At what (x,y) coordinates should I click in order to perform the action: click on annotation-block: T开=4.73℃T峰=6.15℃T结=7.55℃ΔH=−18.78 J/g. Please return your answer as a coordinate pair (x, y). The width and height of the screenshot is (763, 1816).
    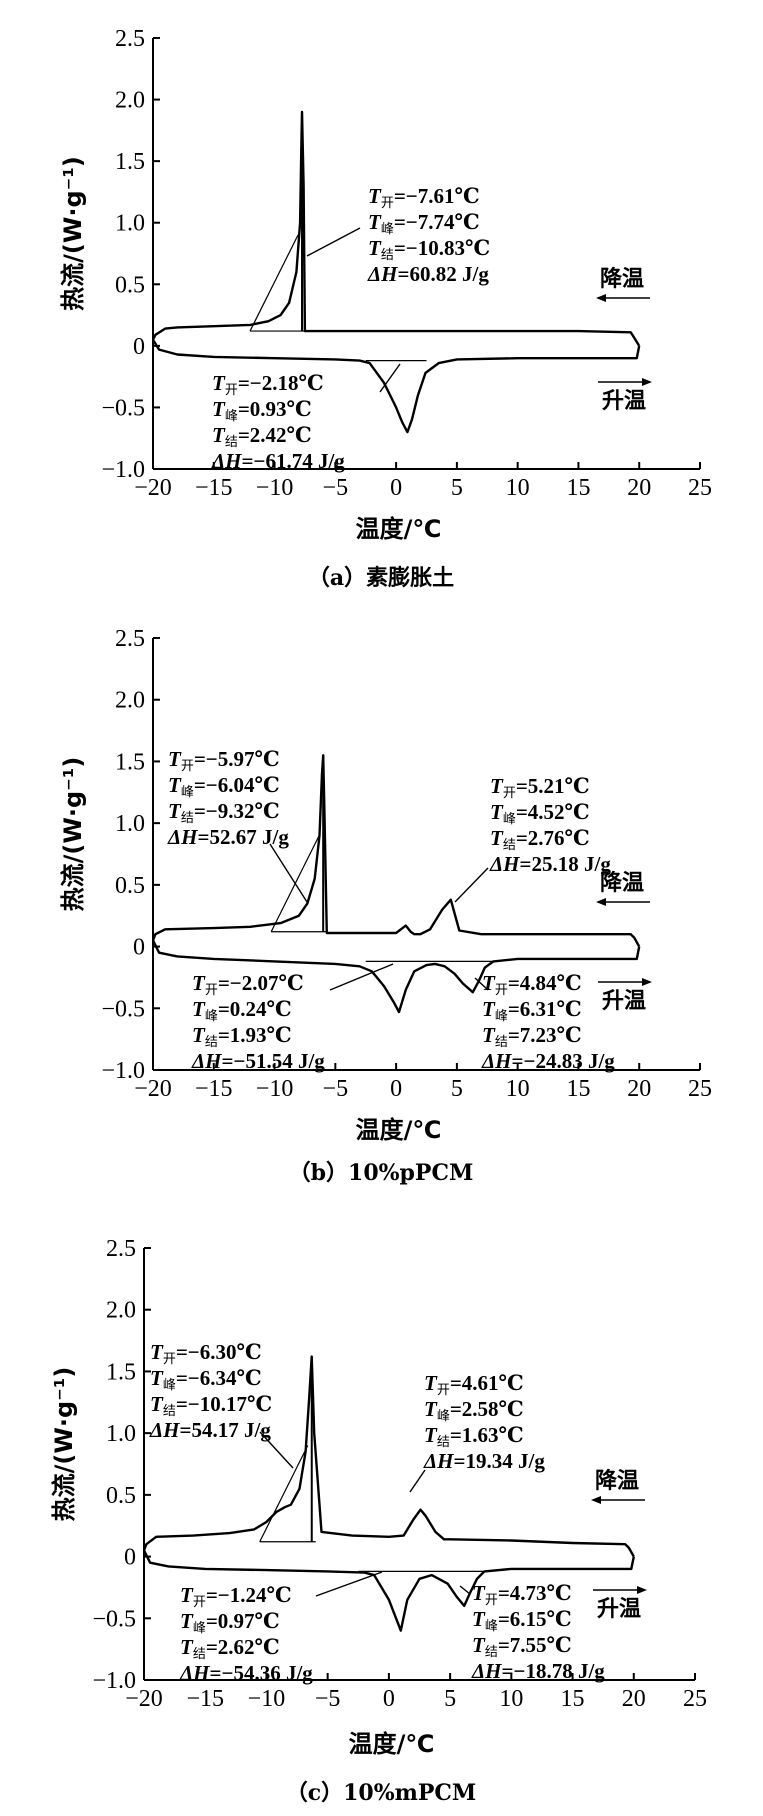
    Looking at the image, I should click on (532, 1632).